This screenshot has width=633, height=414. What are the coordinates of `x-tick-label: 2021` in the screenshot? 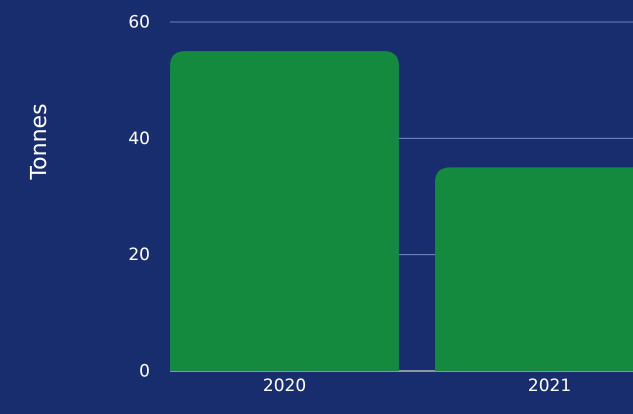 It's located at (550, 386).